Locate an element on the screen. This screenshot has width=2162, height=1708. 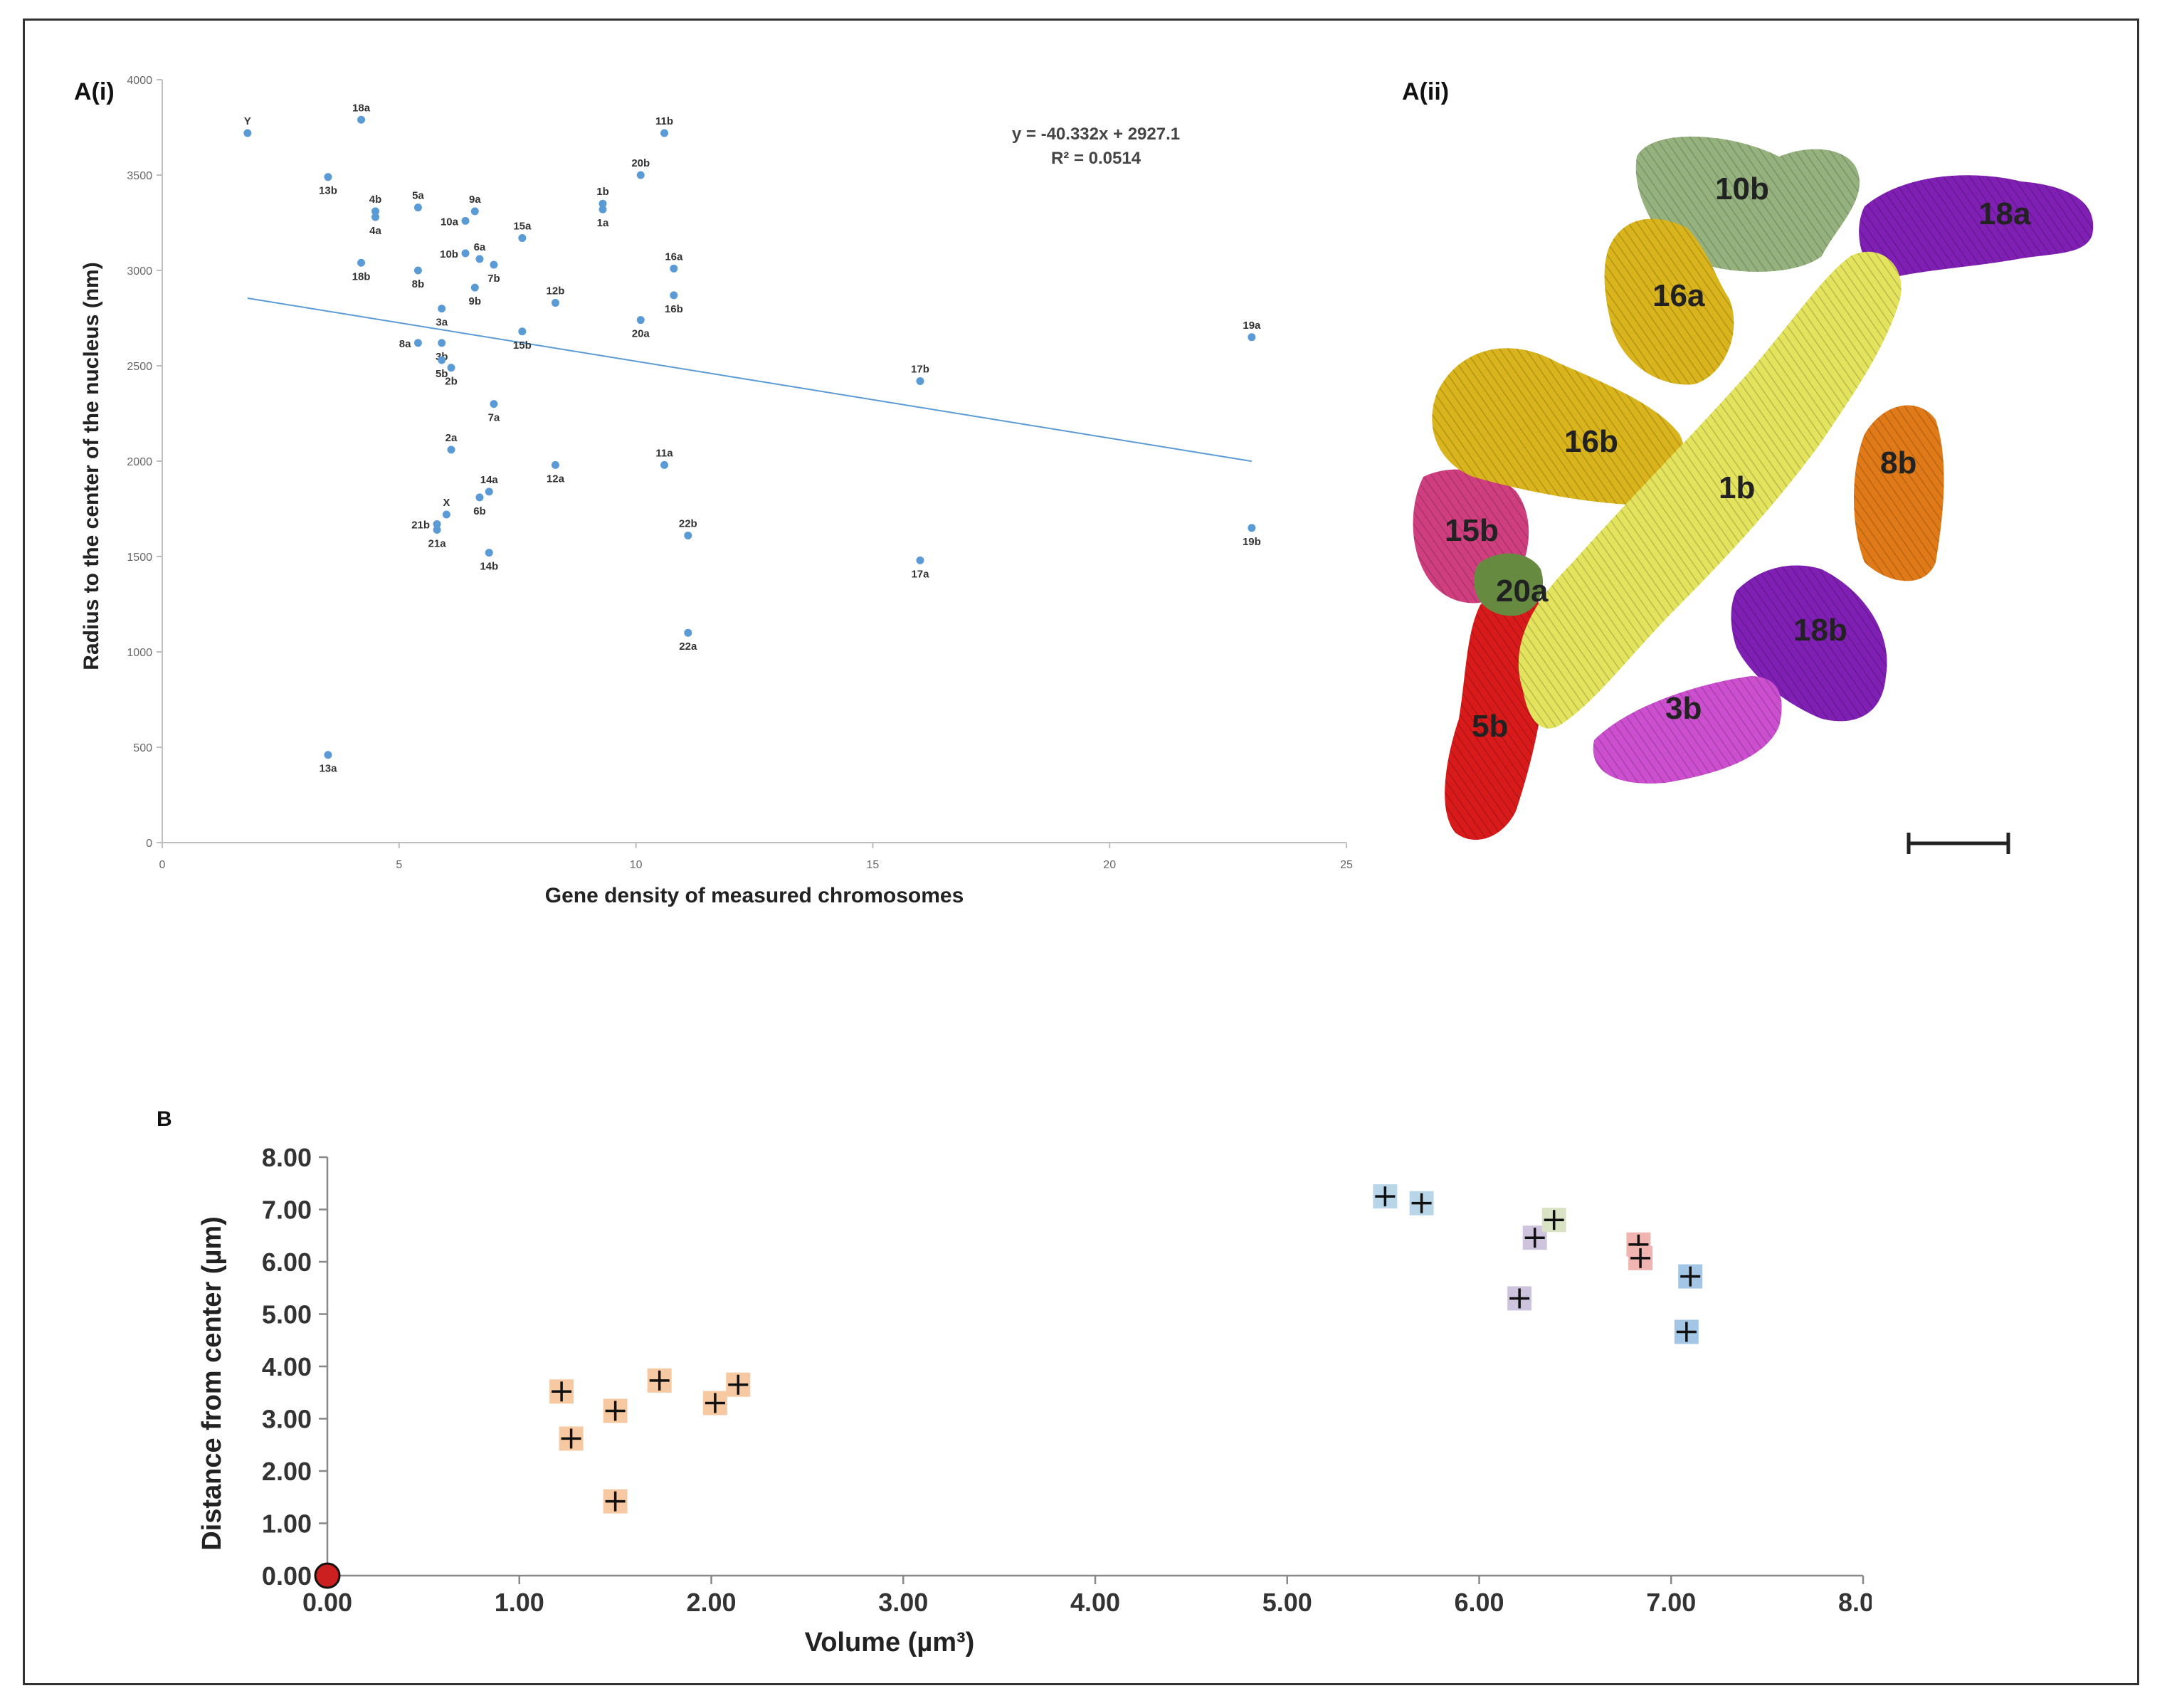
chromosome-8b-shape is located at coordinates (1899, 493).